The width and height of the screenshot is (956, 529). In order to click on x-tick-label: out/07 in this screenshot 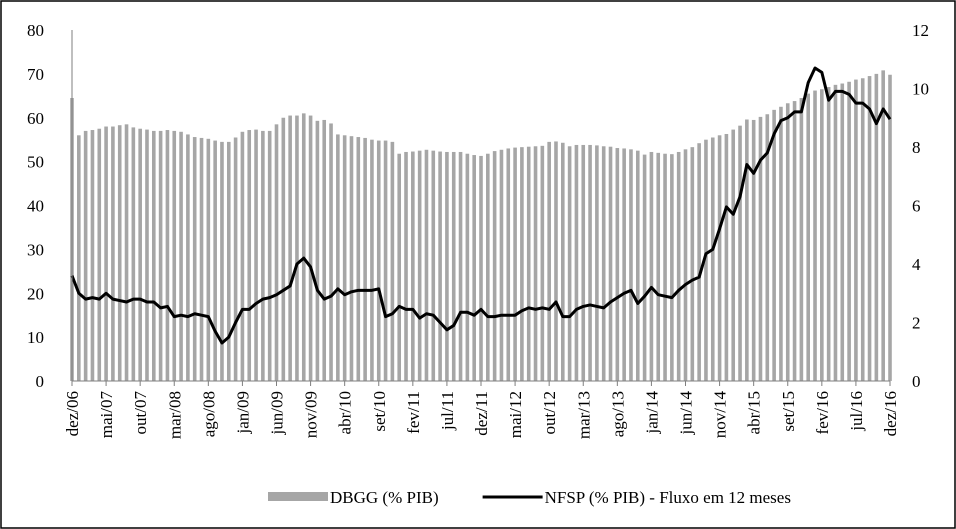, I will do `click(140, 413)`.